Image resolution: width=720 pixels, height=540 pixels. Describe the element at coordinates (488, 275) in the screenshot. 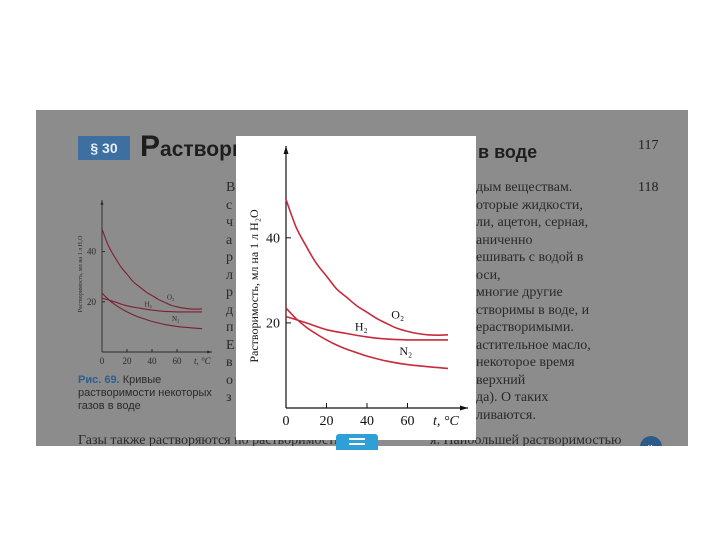

I see `body-line-right: оси,` at that location.